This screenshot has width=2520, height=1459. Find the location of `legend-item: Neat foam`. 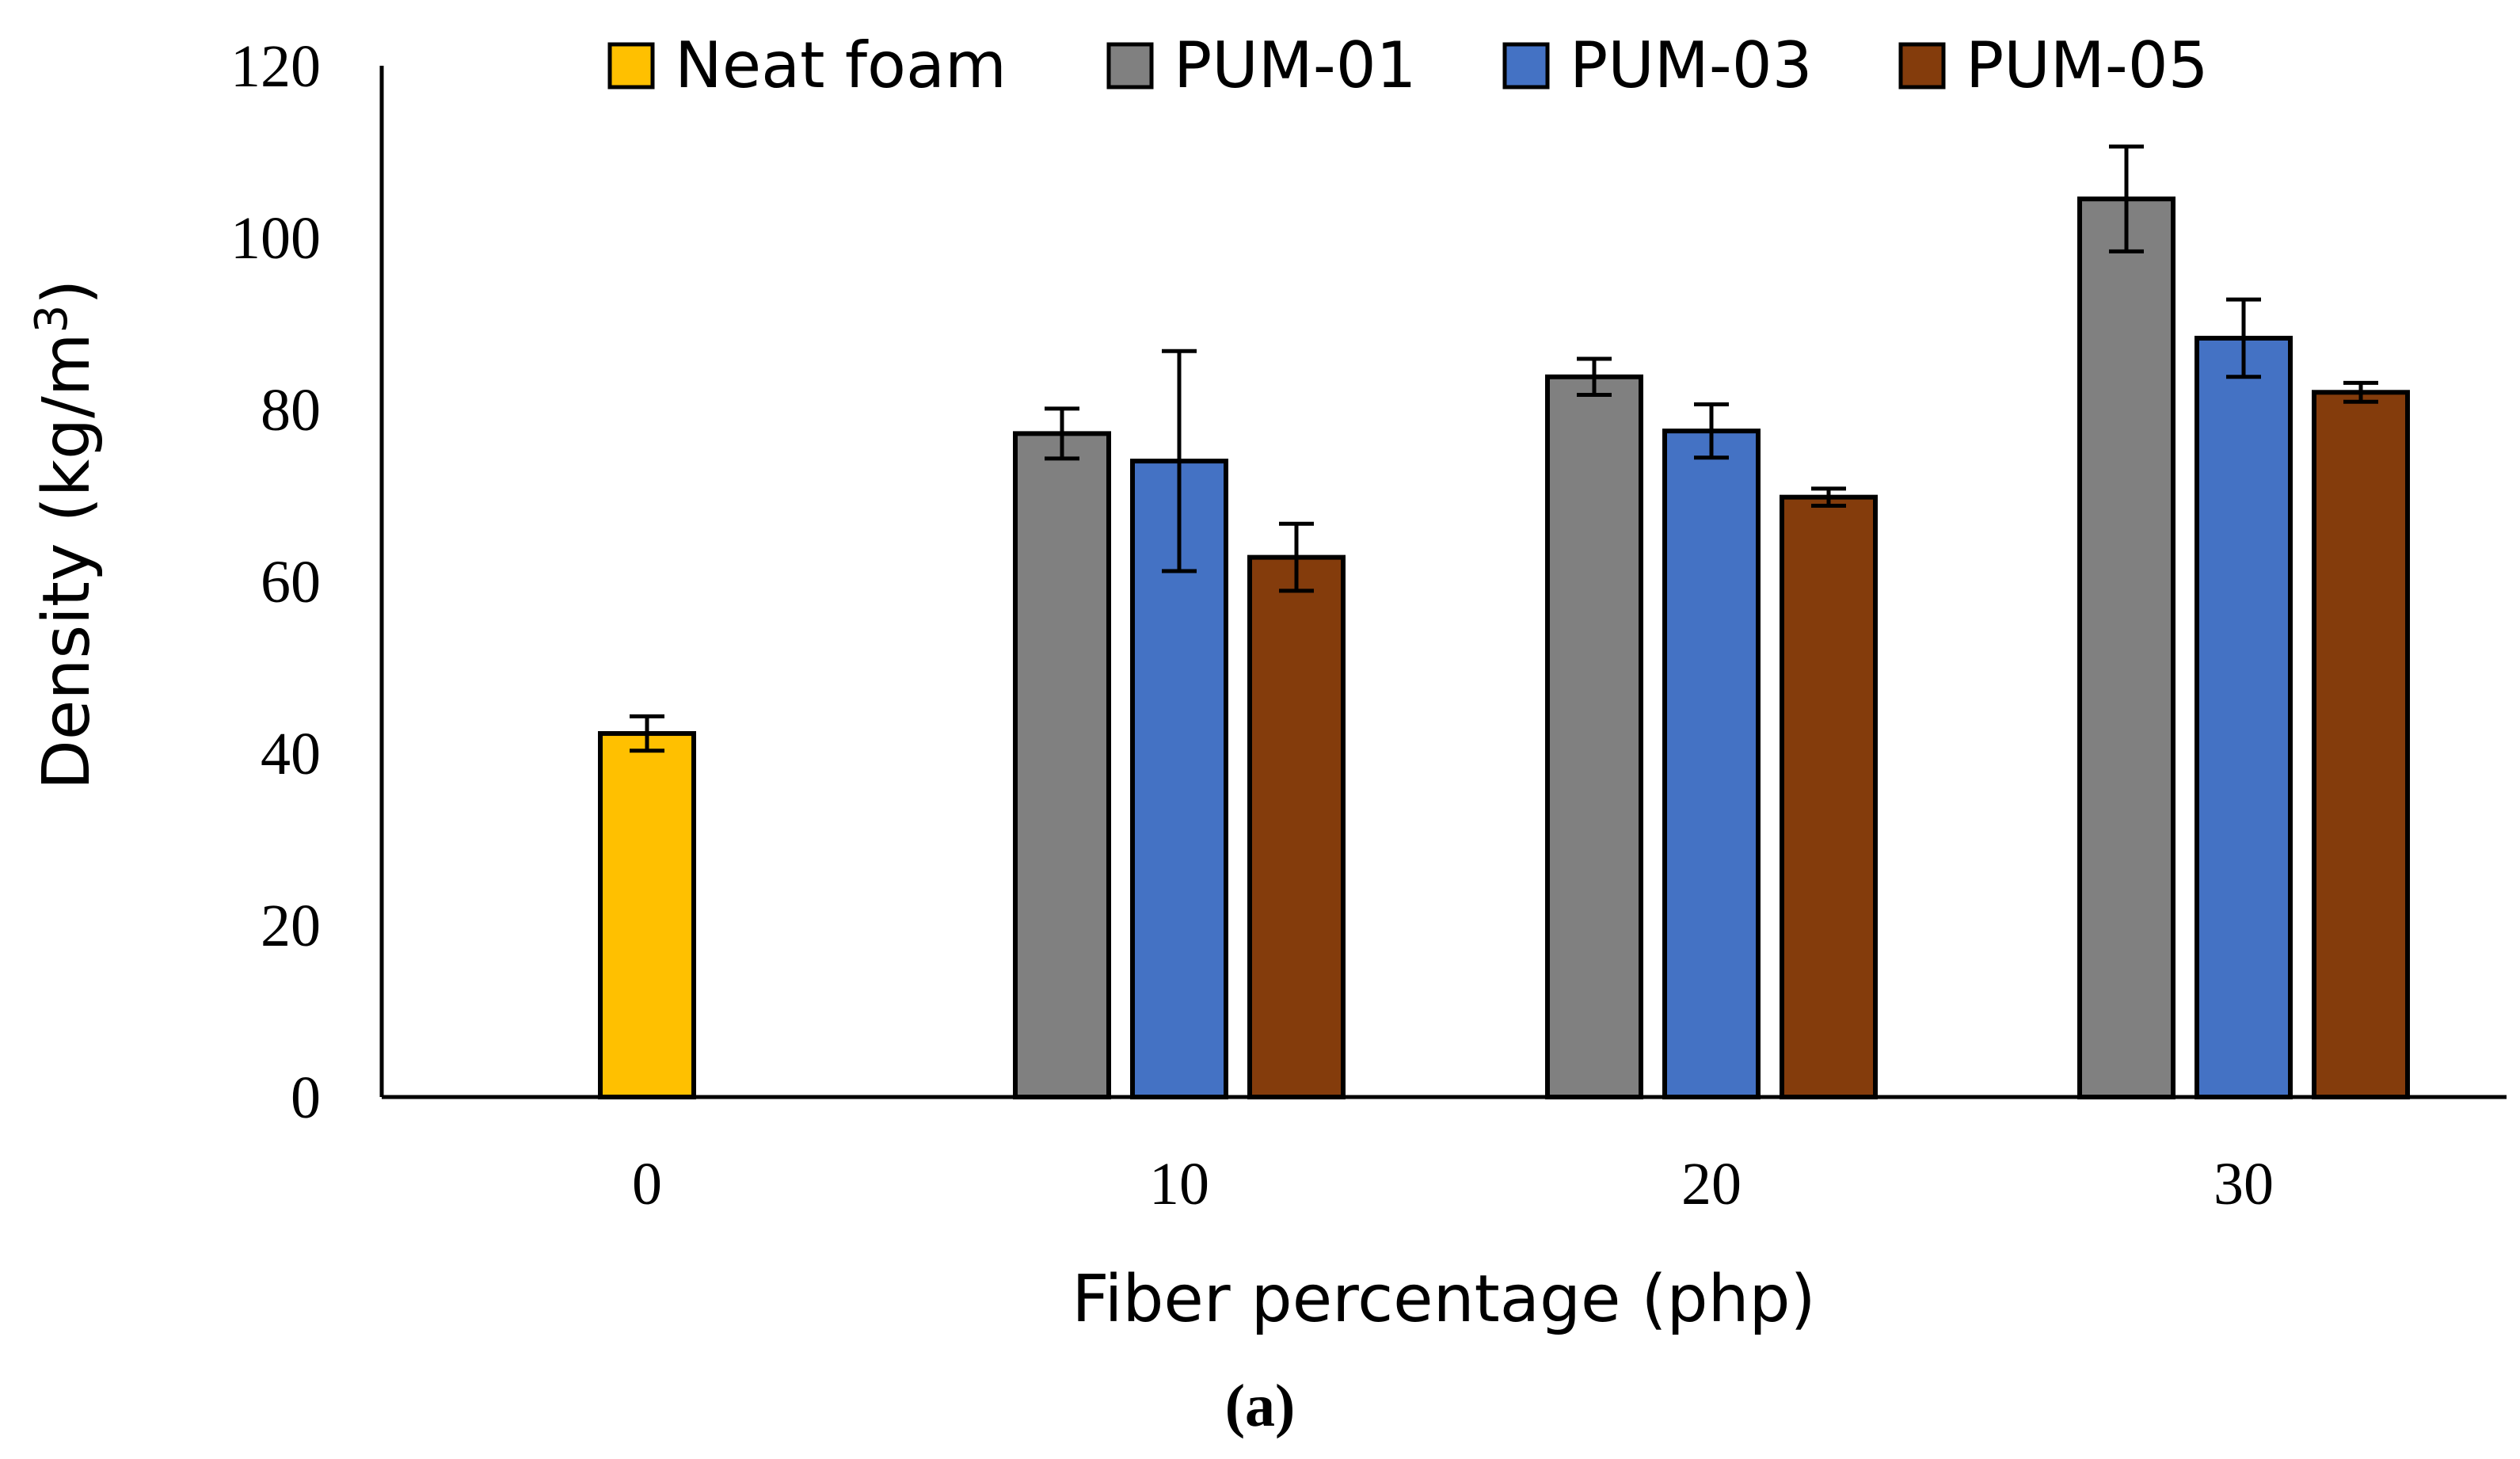

legend-item: Neat foam is located at coordinates (807, 65).